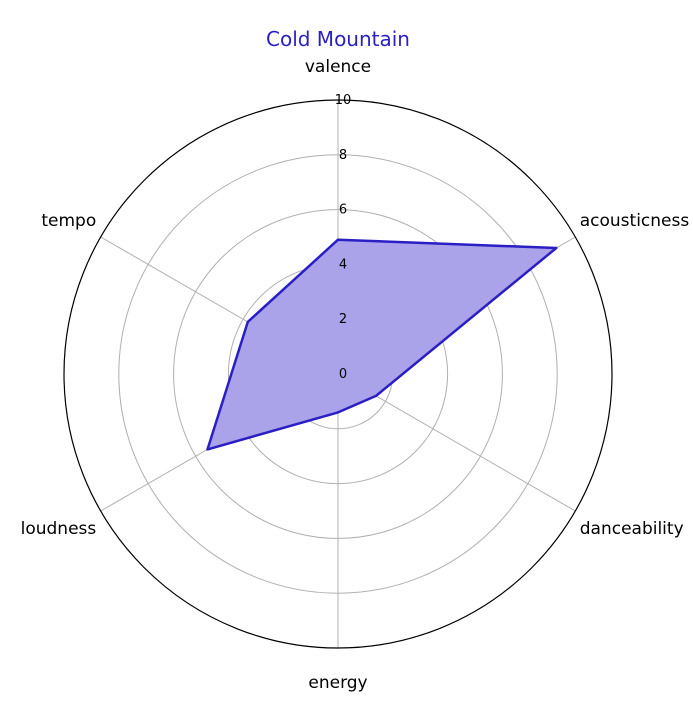  What do you see at coordinates (68, 221) in the screenshot?
I see `axis-label-tempo: tempo` at bounding box center [68, 221].